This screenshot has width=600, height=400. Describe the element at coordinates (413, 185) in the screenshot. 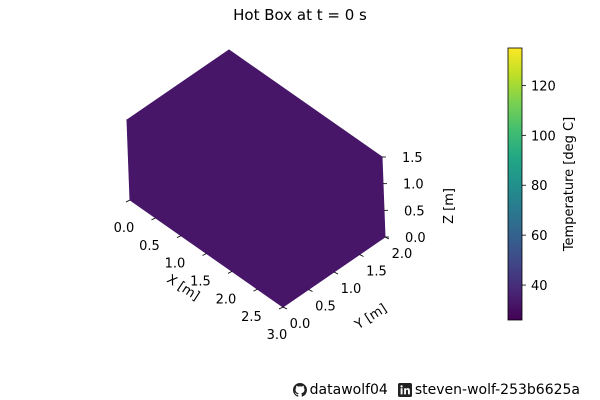

I see `z-tick-label: 1.0` at that location.